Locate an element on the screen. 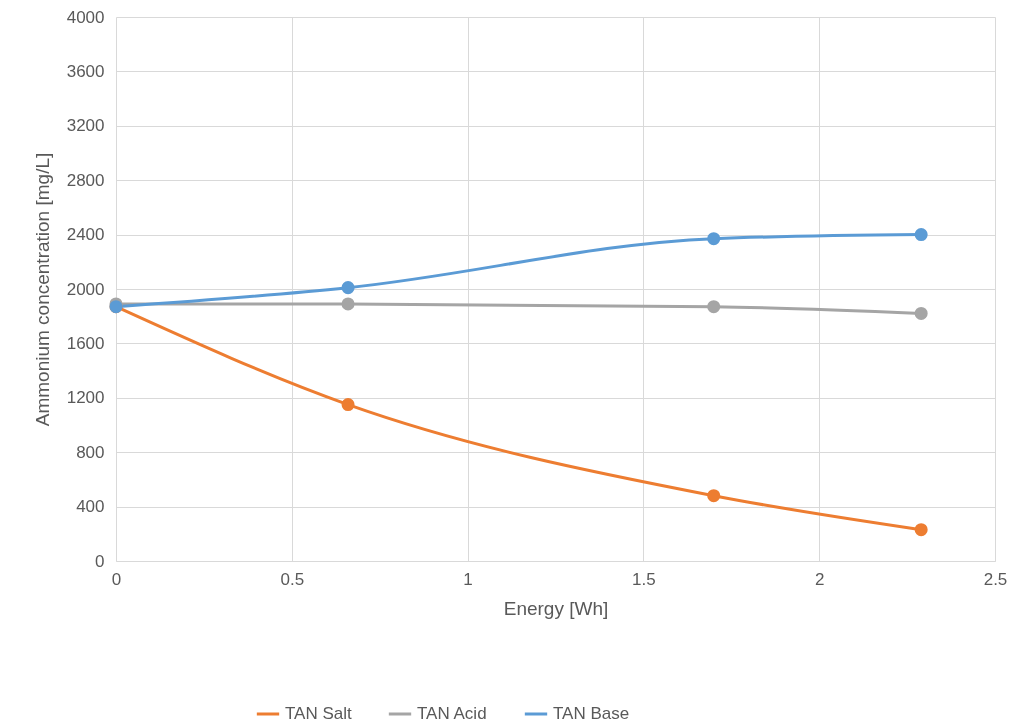 This screenshot has width=1013, height=726. y-tick-label: 1600 is located at coordinates (85, 343).